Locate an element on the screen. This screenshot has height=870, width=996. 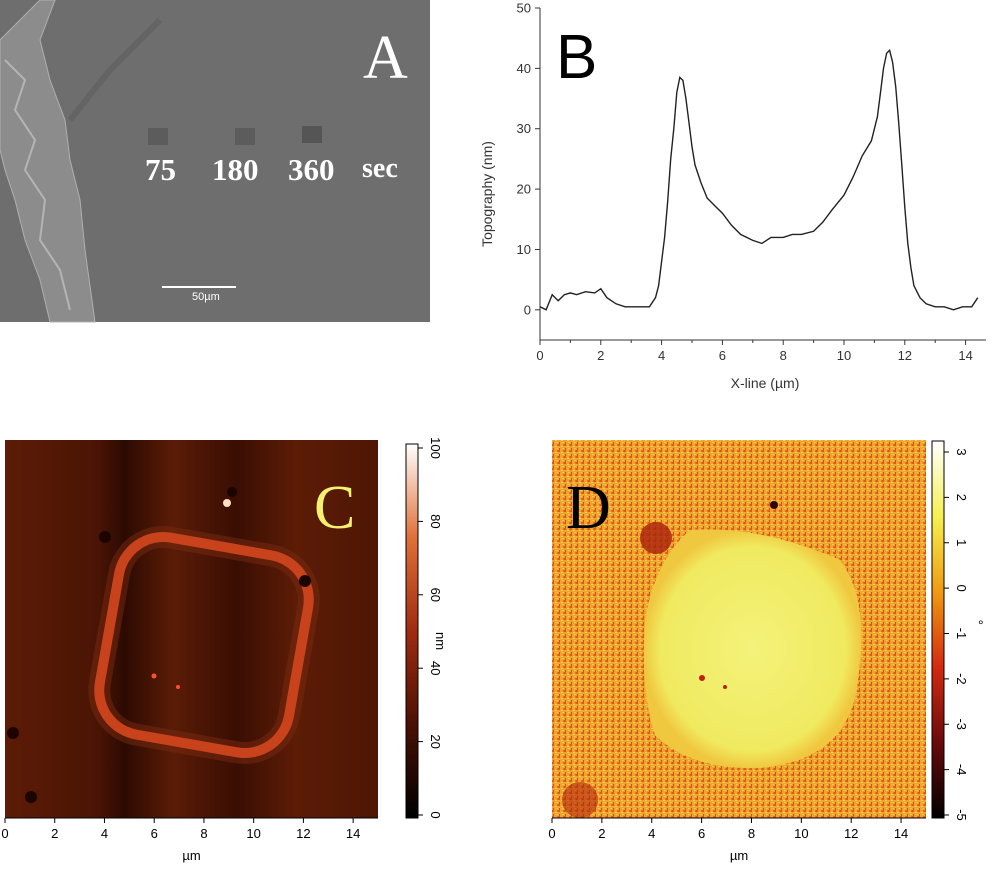
colorbar-tick-label: 3 is located at coordinates (961, 451).